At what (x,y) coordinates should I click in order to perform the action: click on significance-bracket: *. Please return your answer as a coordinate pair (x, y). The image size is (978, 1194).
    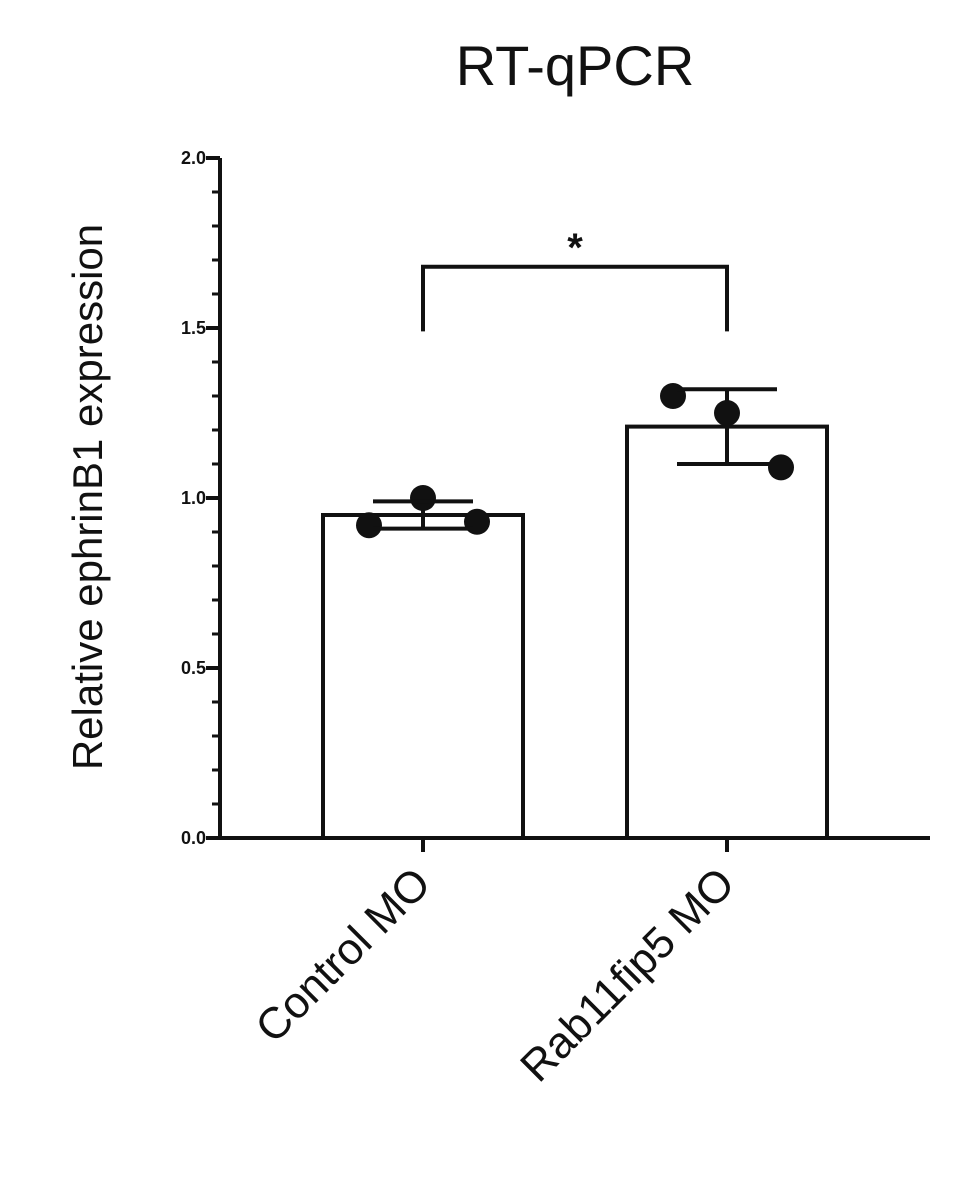
    Looking at the image, I should click on (575, 279).